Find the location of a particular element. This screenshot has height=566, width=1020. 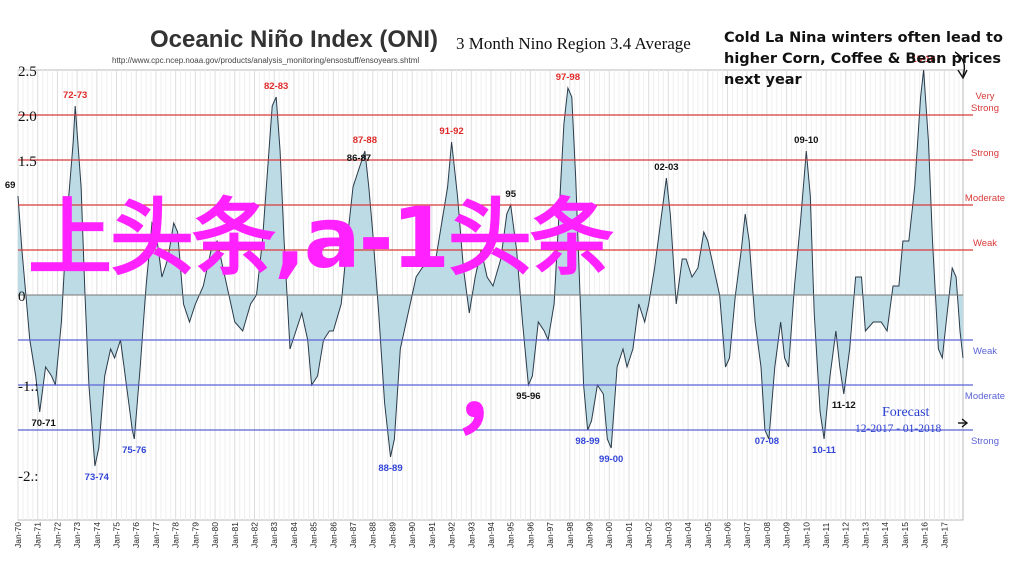

y-tick-label: -2.: is located at coordinates (28, 477).